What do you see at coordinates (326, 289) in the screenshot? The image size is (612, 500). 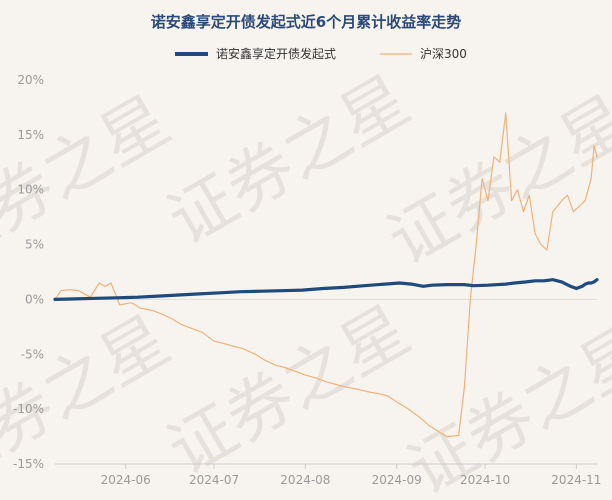 I see `series-line-fund` at bounding box center [326, 289].